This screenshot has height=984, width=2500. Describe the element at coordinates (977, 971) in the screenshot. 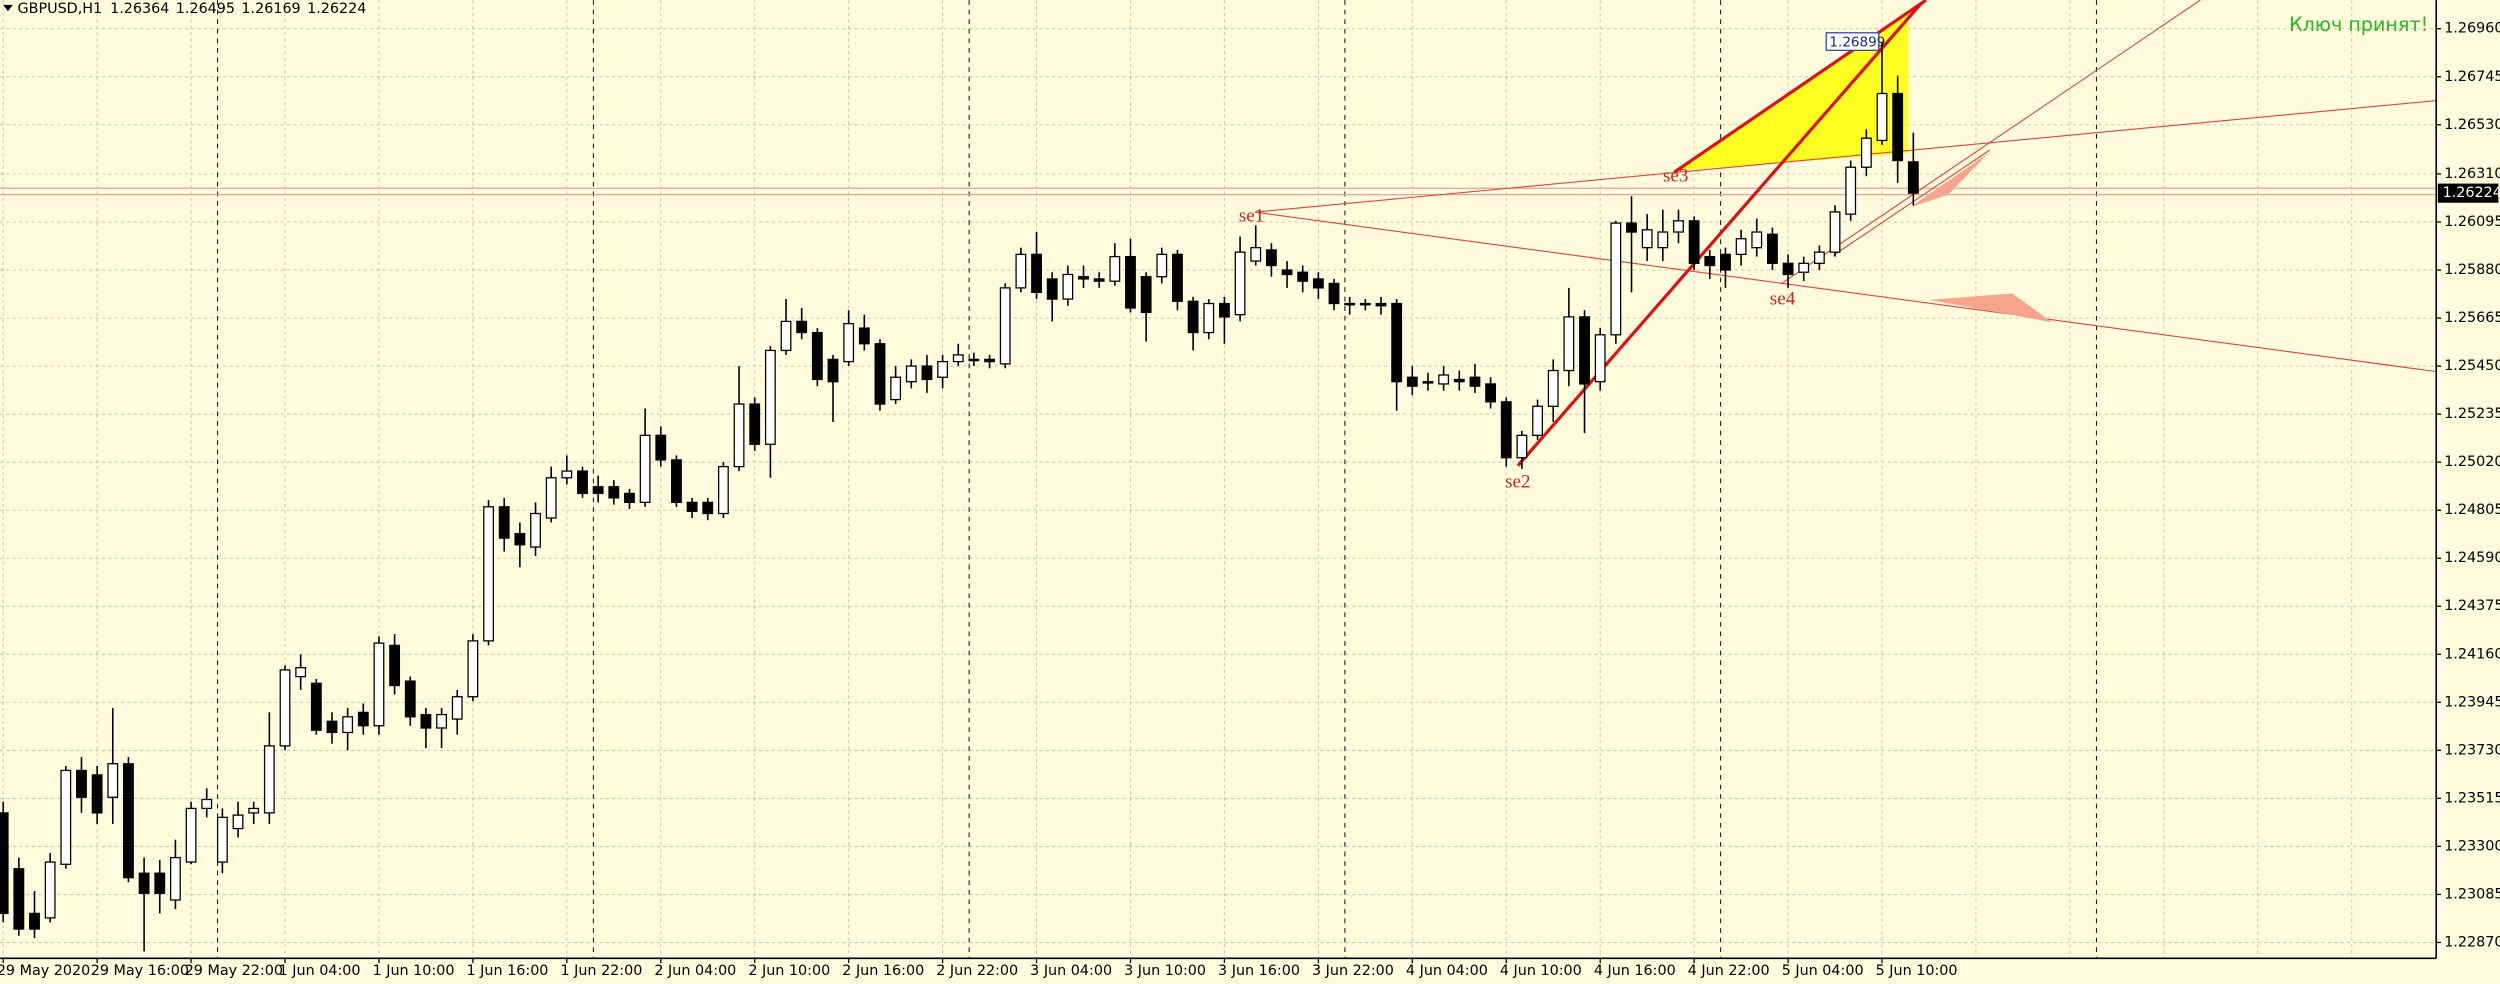

I see `x-tick-label: 2 Jun 22:00` at that location.